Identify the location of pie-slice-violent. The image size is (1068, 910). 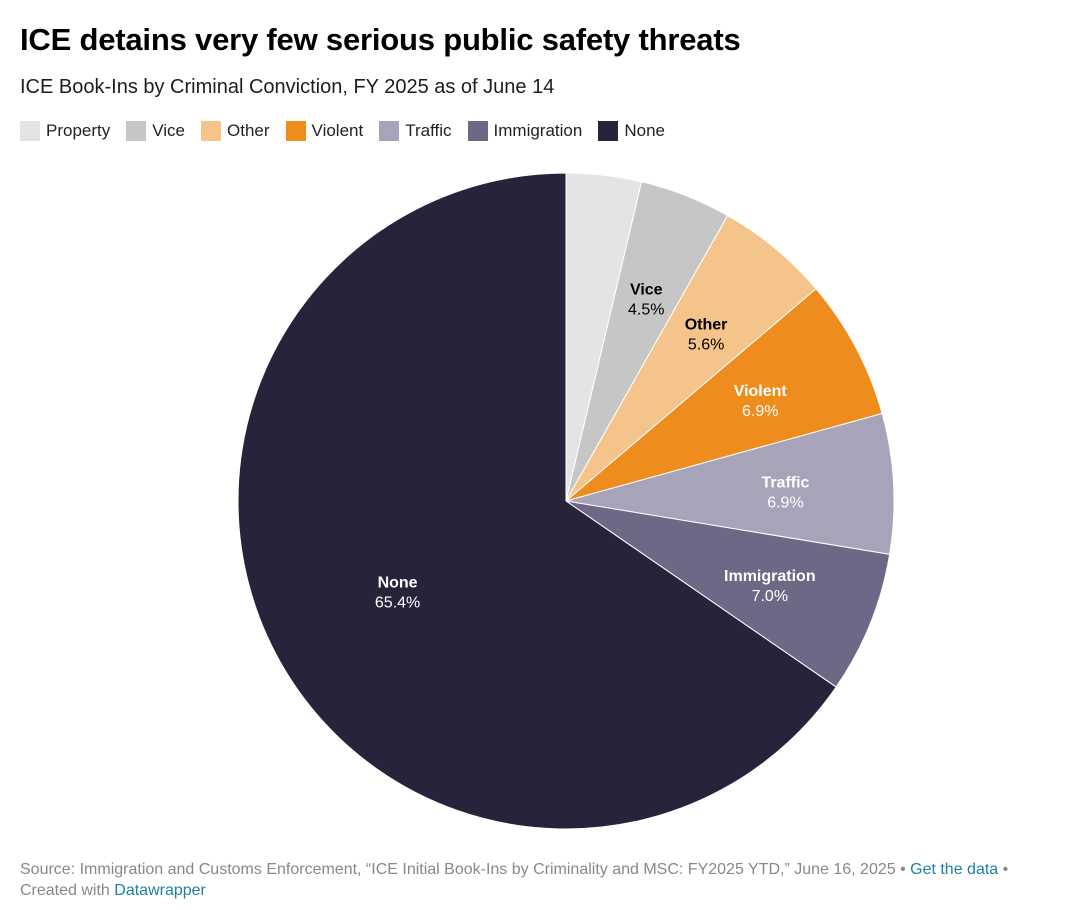
(724, 395).